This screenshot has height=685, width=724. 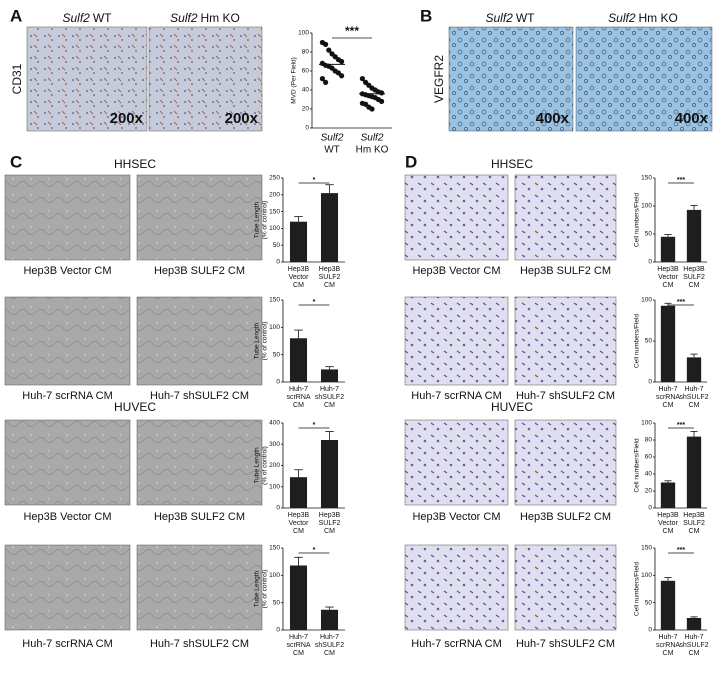 What do you see at coordinates (294, 80) in the screenshot?
I see `y-axis-label: MVD (Per Field)` at bounding box center [294, 80].